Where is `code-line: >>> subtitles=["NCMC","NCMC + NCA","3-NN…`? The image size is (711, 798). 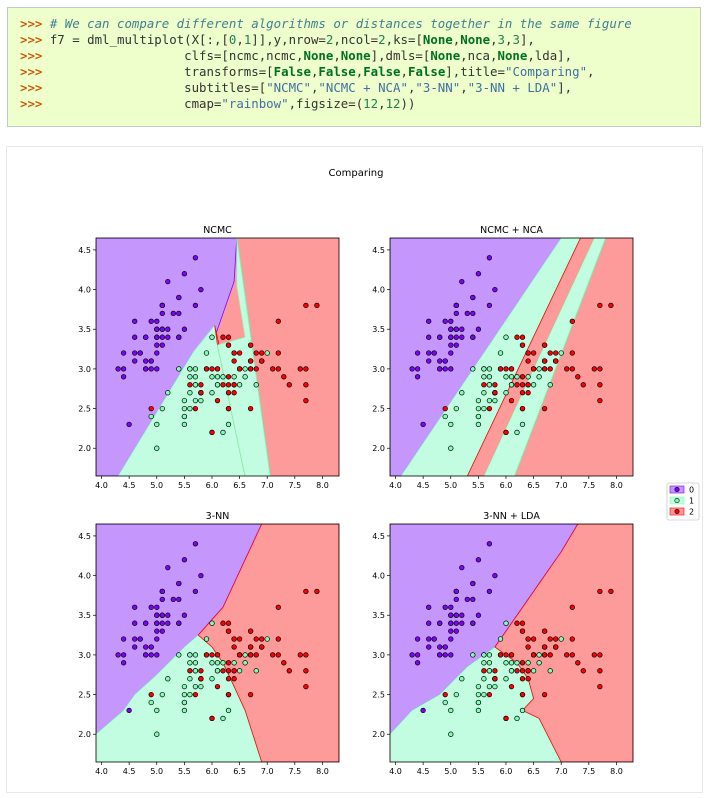 code-line: >>> subtitles=["NCMC","NCMC + NCA","3-NN… is located at coordinates (360, 88).